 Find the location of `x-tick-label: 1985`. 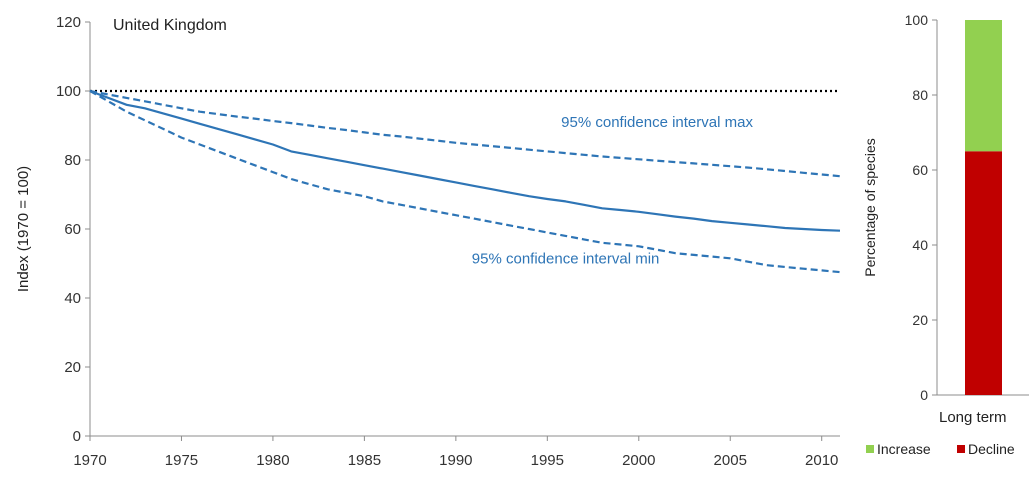

x-tick-label: 1985 is located at coordinates (364, 460).